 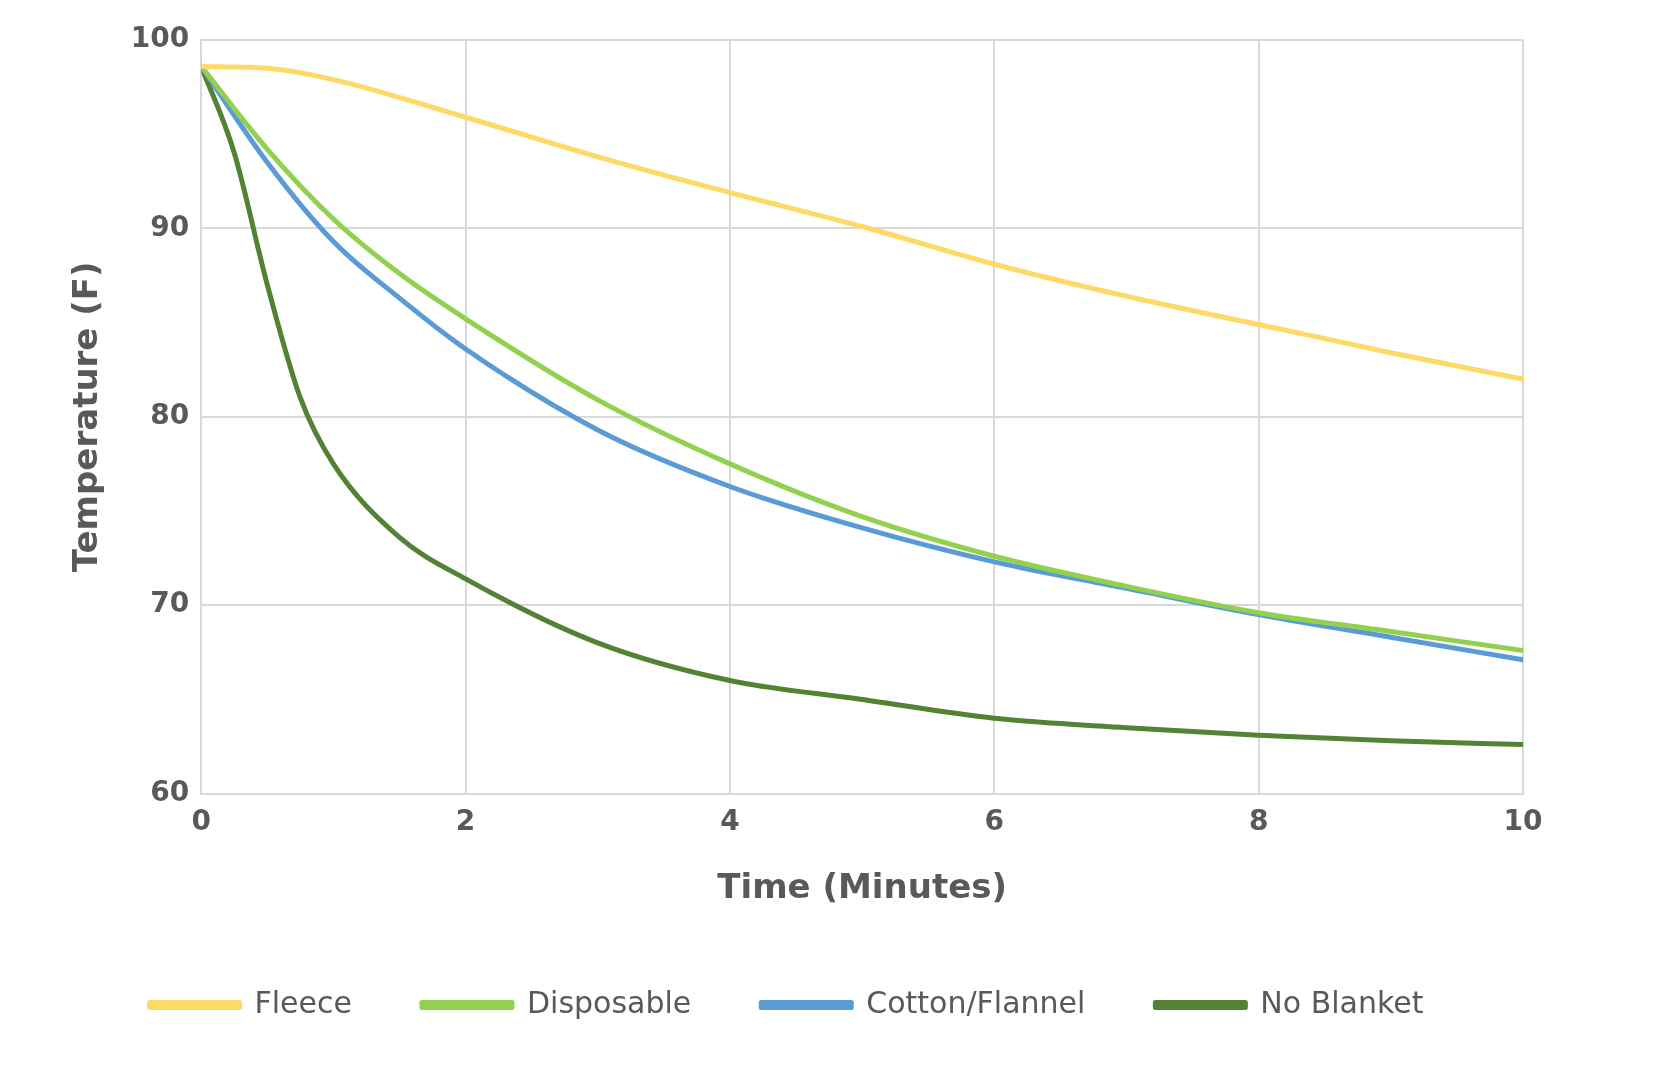 I want to click on y-axis-title: Temperature (F), so click(x=85, y=417).